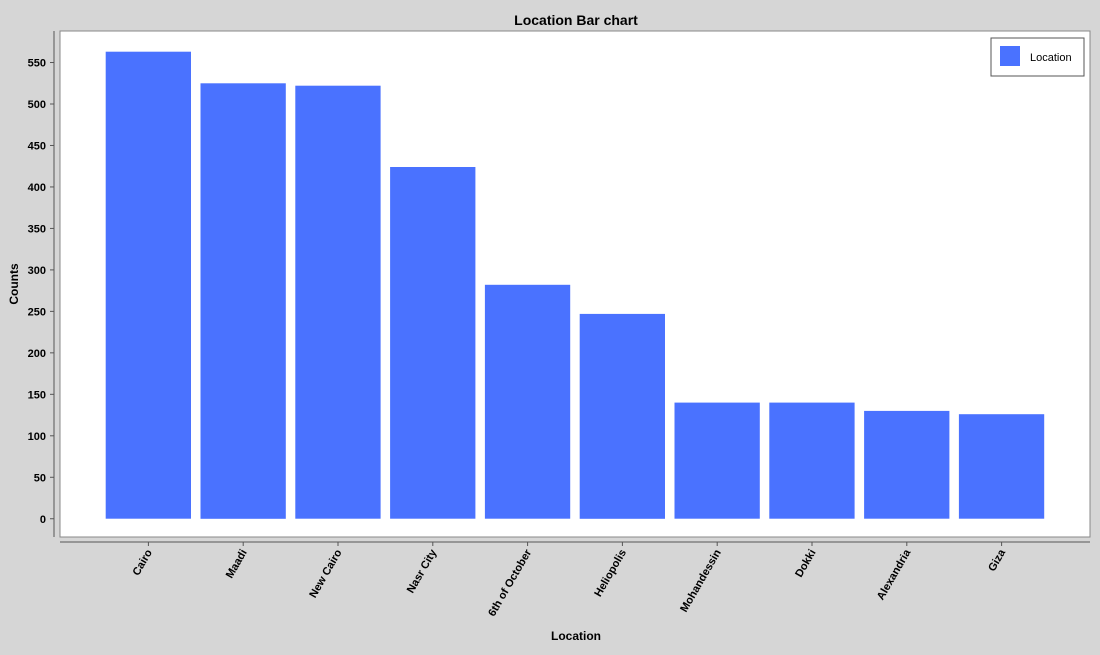 This screenshot has width=1100, height=655. Describe the element at coordinates (143, 562) in the screenshot. I see `x-tick-label: Cairo` at that location.